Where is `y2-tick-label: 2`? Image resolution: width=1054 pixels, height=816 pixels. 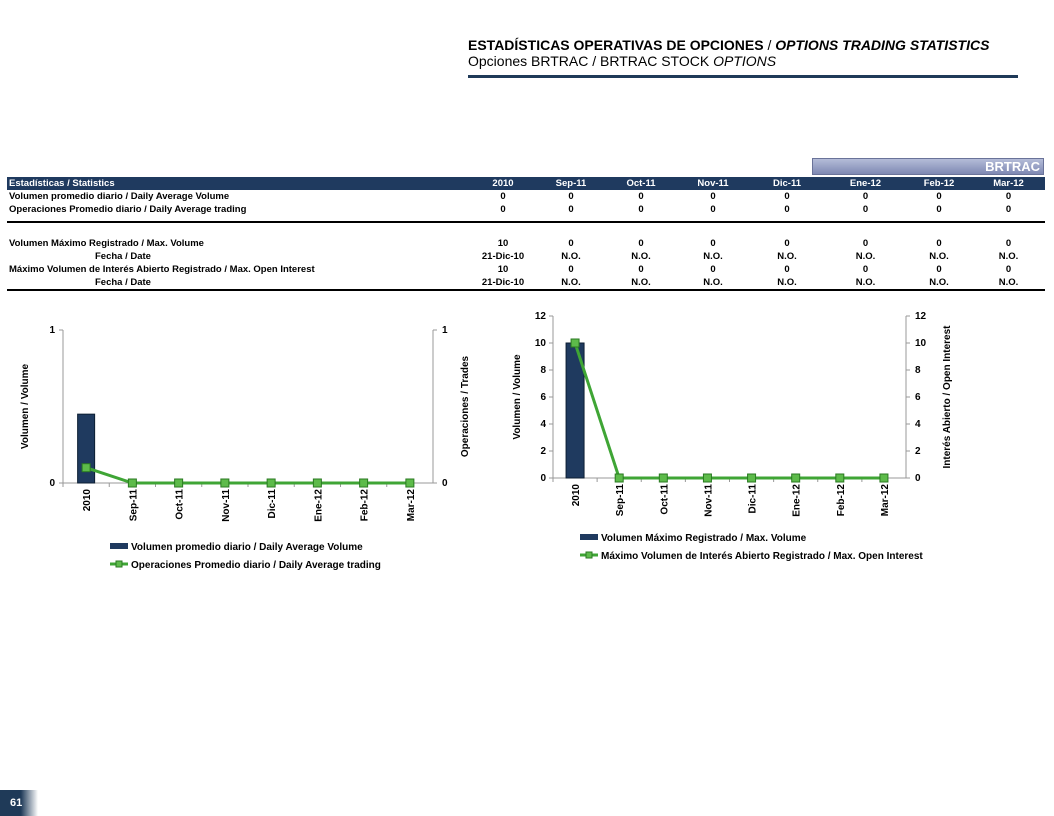 y2-tick-label: 2 is located at coordinates (918, 451).